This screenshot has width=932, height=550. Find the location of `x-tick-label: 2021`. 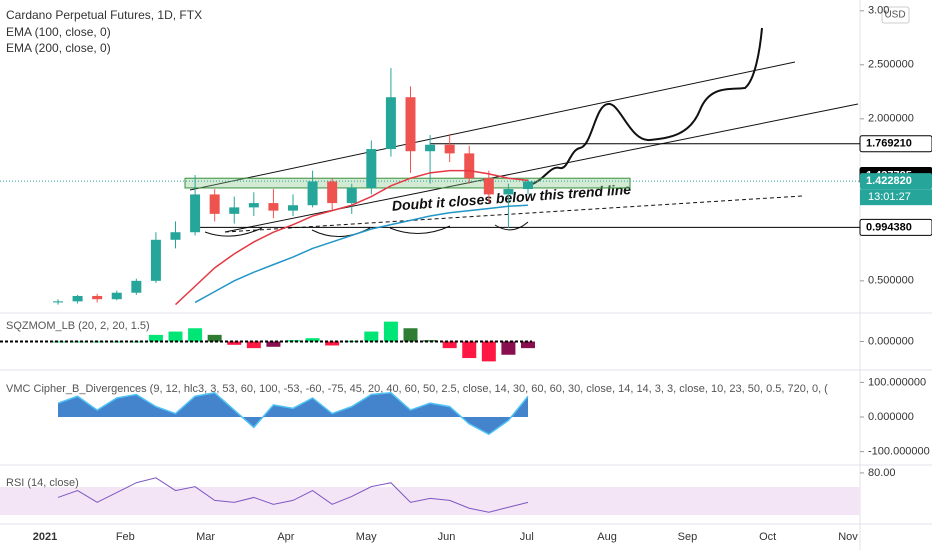

x-tick-label: 2021 is located at coordinates (45, 537).